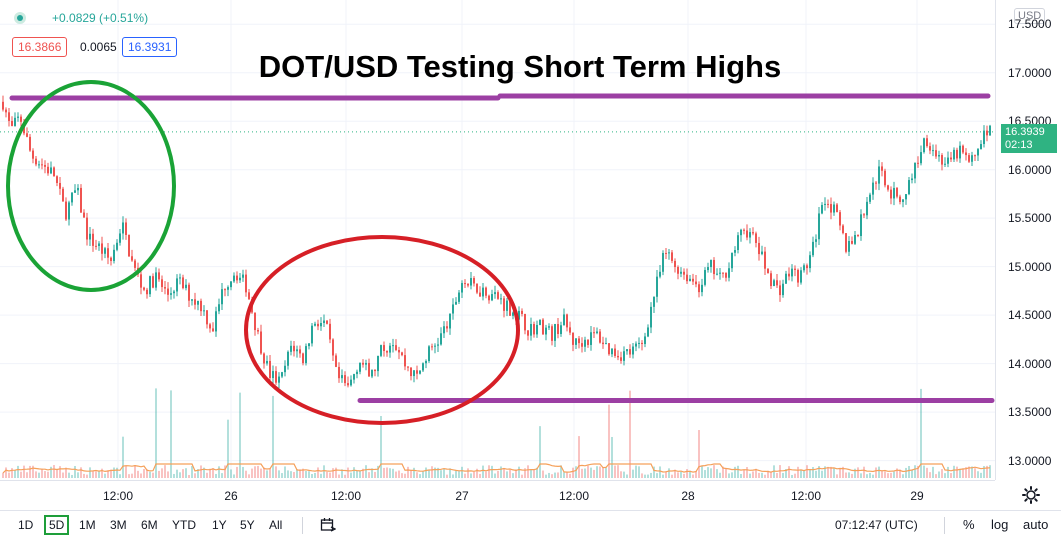 The image size is (1061, 540). I want to click on range-6m: 6M, so click(149, 525).